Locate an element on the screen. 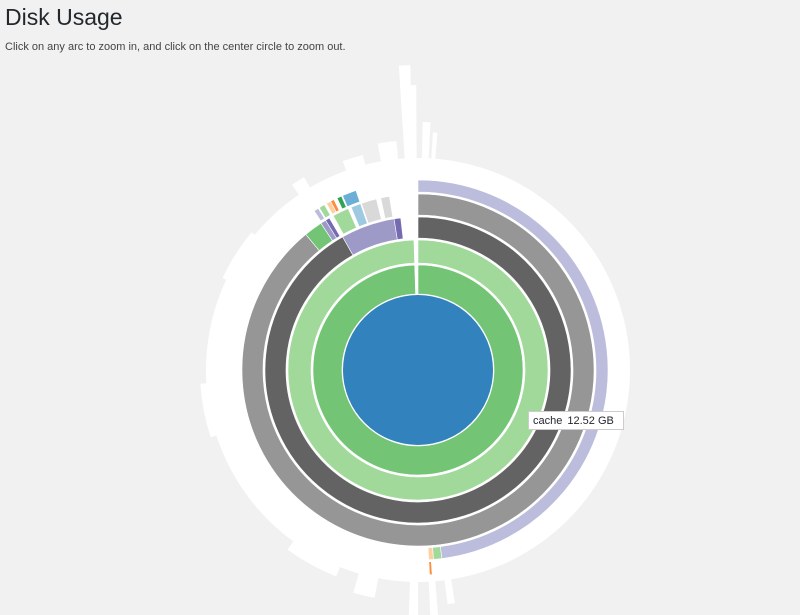  page-title: Disk Usage is located at coordinates (64, 17).